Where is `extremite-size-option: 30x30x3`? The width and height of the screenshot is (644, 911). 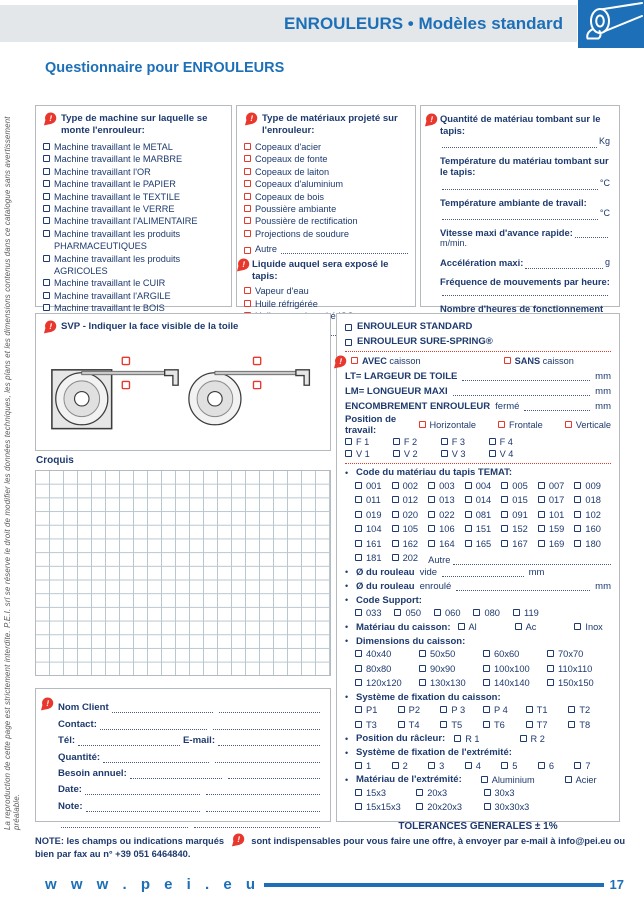 extremite-size-option: 30x30x3 is located at coordinates (523, 807).